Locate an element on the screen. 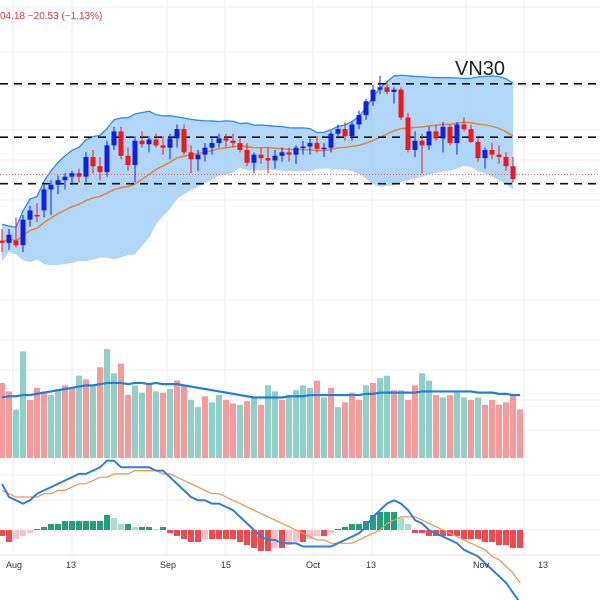 The image size is (600, 600). symbol-title: VN30 is located at coordinates (480, 69).